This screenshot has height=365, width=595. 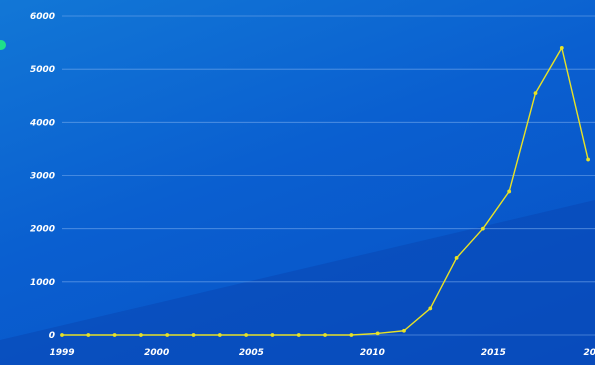 What do you see at coordinates (42, 177) in the screenshot?
I see `y-tick-label: 3000` at bounding box center [42, 177].